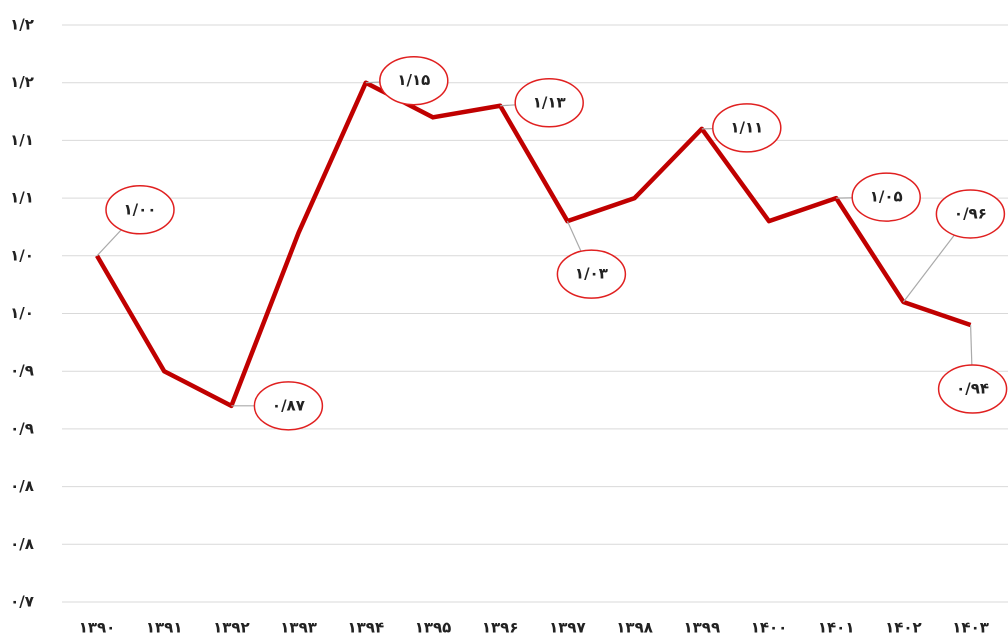  I want to click on x-tick-label: ۱۴۰۳, so click(970, 628).